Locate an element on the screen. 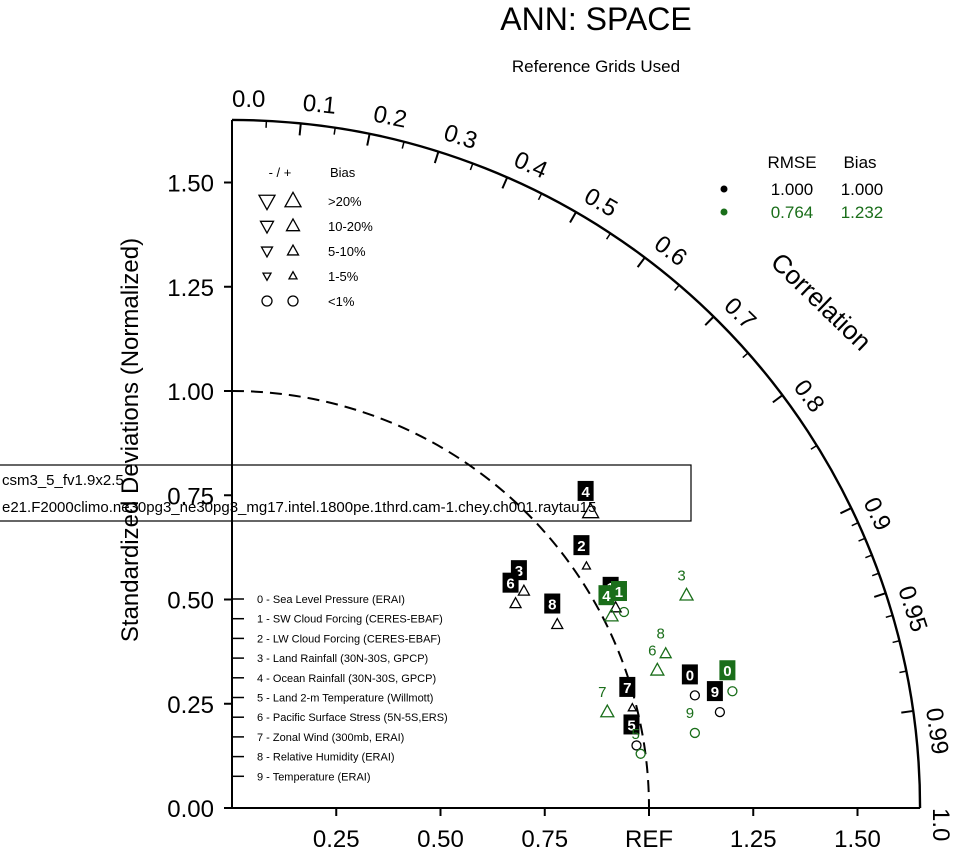 The height and width of the screenshot is (853, 978). y-axis-label: Standardized Deviations (Normalized) is located at coordinates (130, 440).